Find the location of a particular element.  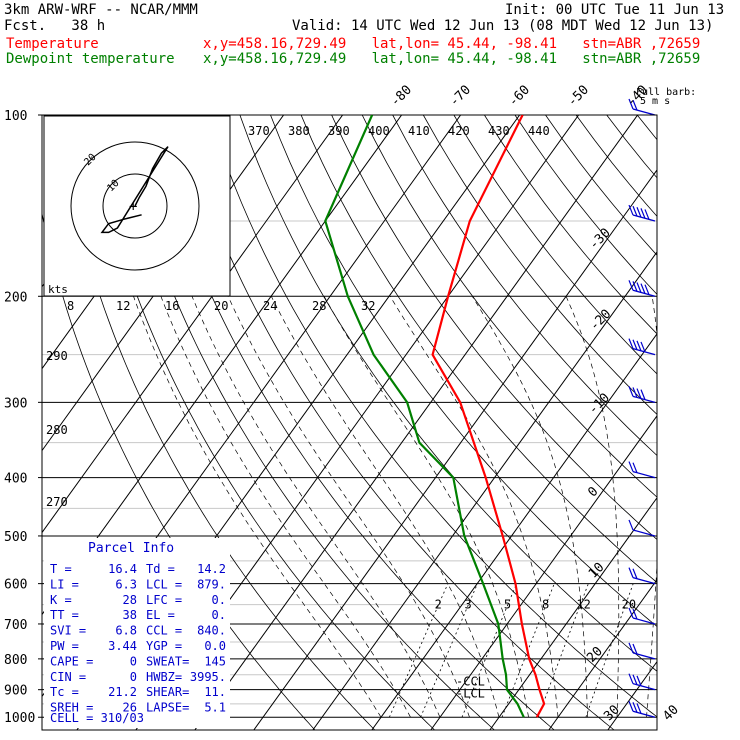

temperature-legend: Temperature is located at coordinates (52, 44).